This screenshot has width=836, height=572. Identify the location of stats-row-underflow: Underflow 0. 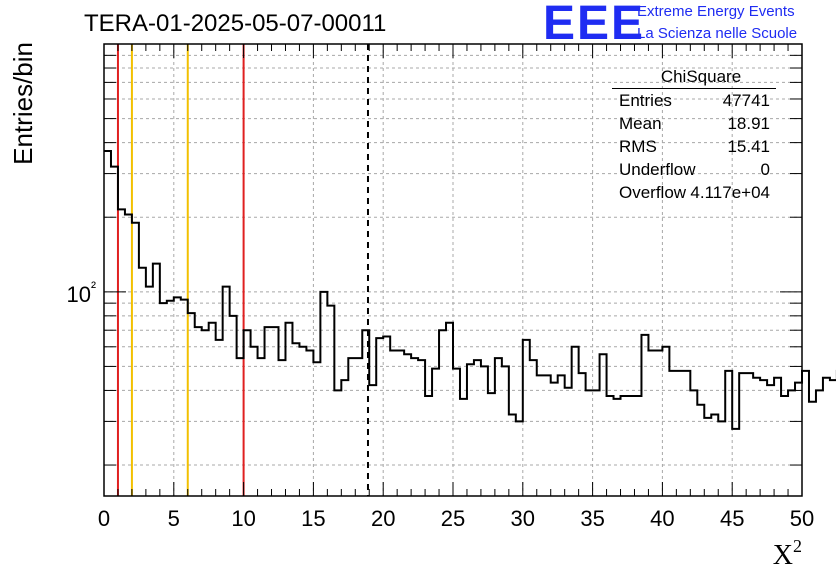
(694, 169).